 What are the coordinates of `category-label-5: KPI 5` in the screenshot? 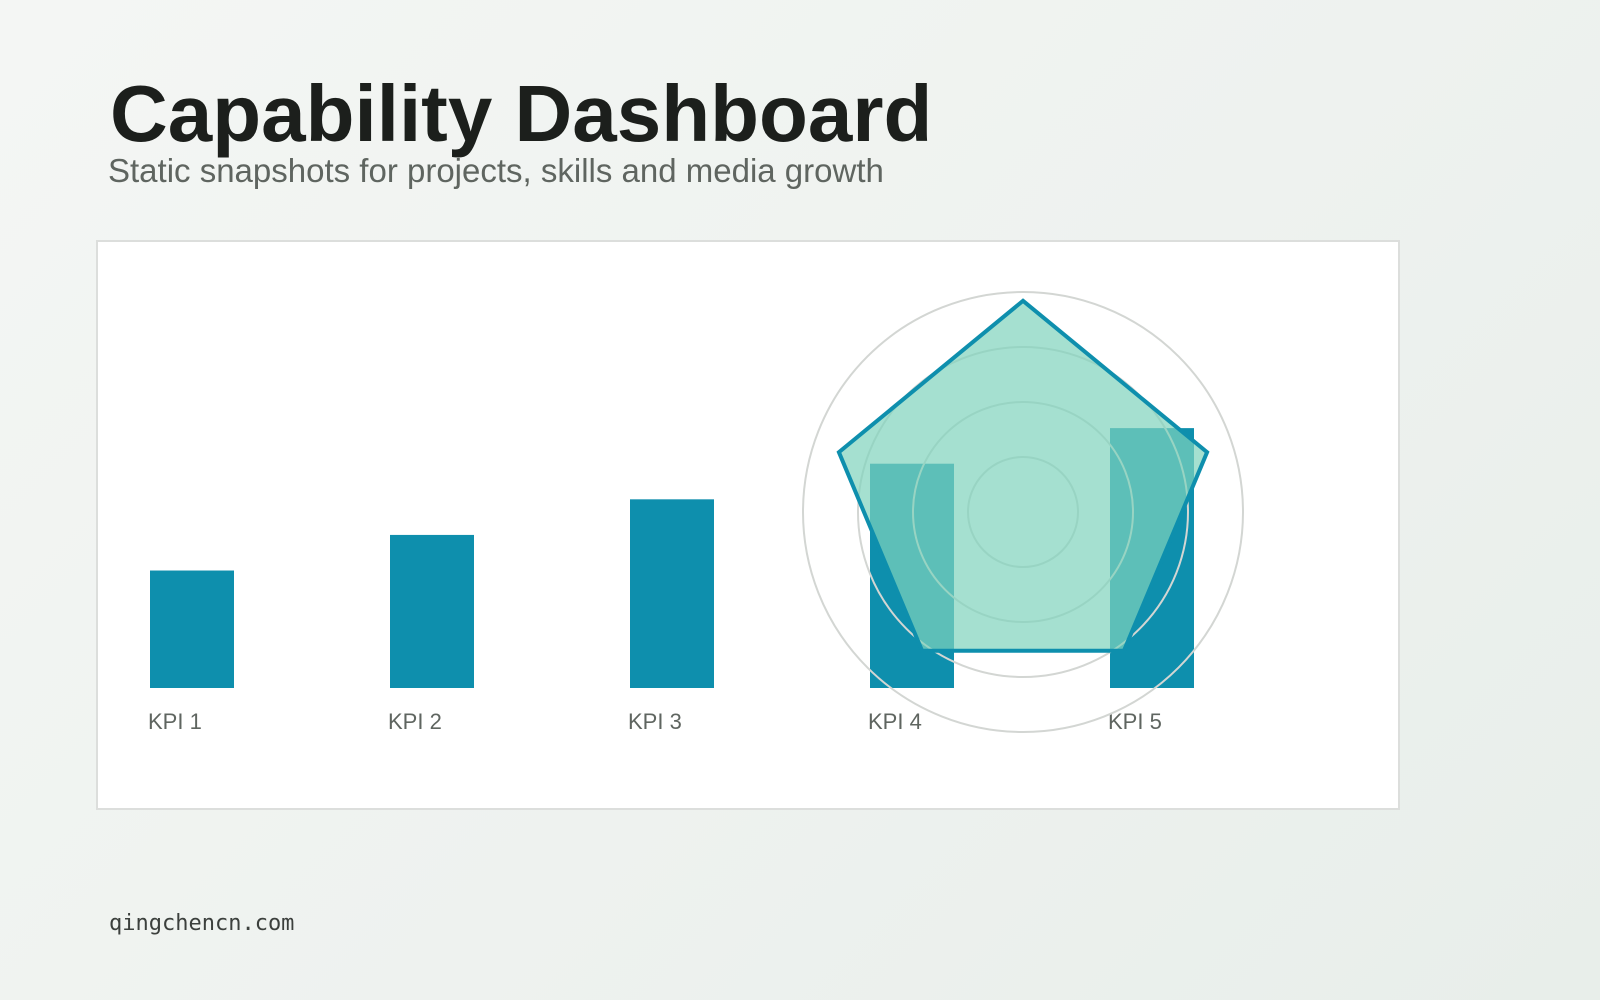 It's located at (1135, 721).